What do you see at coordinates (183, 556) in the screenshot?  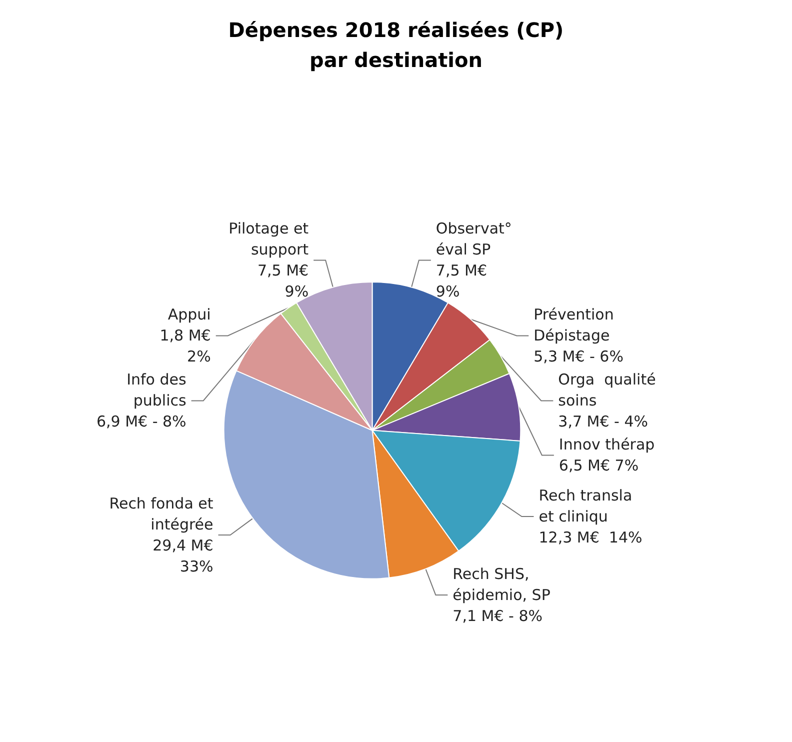 I see `data-label: 29,4 M€ 33%` at bounding box center [183, 556].